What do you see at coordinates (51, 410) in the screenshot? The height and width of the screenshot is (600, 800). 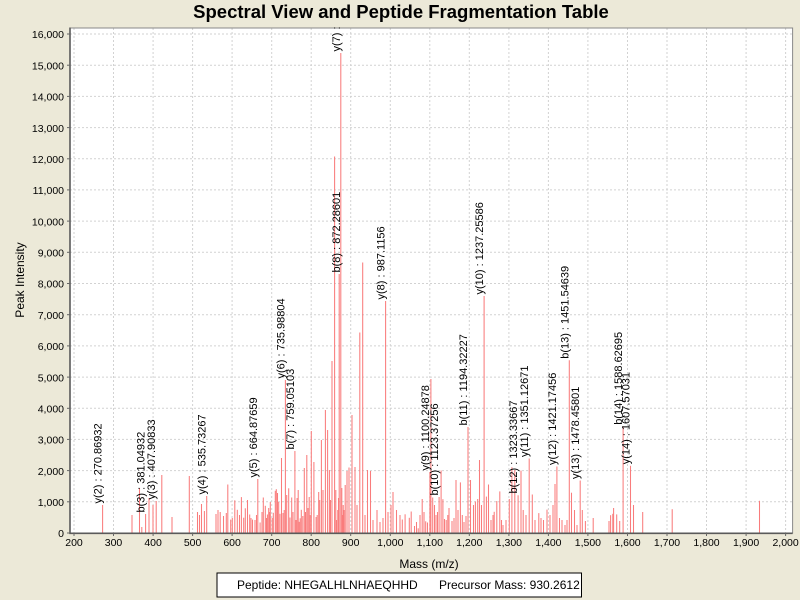 I see `svg-text: 4,000` at bounding box center [51, 410].